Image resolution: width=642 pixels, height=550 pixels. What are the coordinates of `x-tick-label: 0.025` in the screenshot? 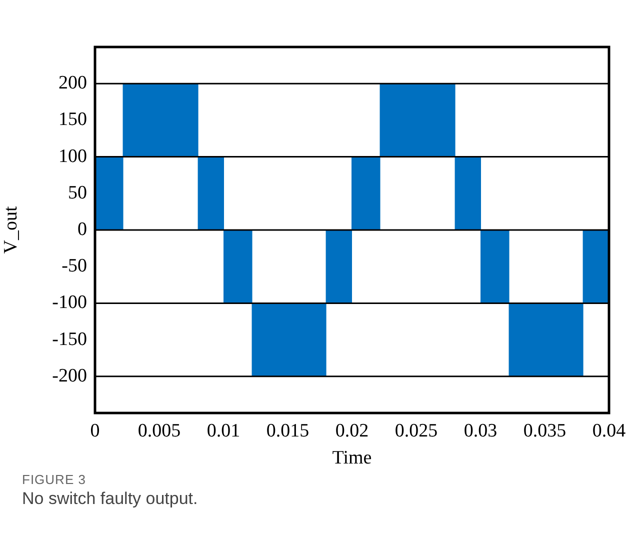 It's located at (416, 431).